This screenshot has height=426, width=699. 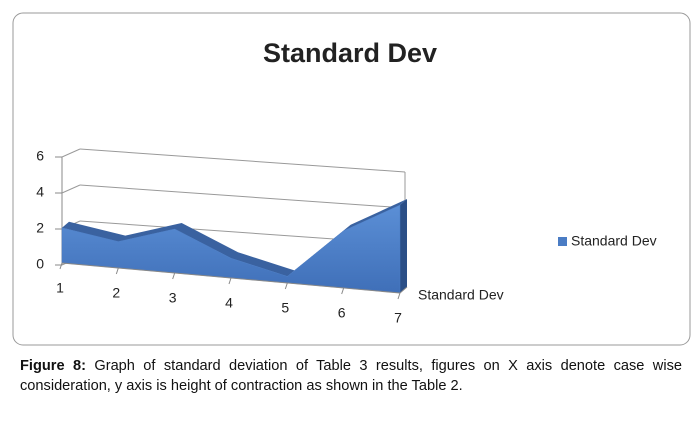 I want to click on x-tick-label: 5, so click(x=285, y=308).